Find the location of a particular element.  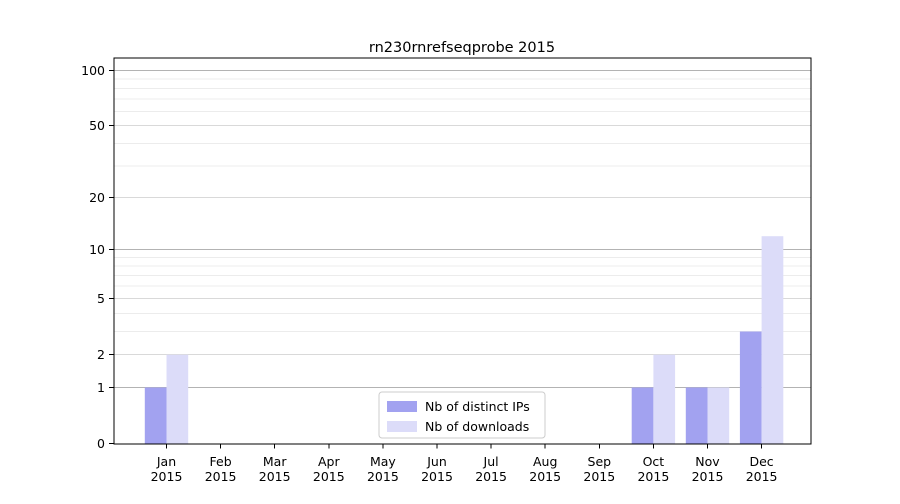

x-tick-label-month-oct: Oct is located at coordinates (654, 461).